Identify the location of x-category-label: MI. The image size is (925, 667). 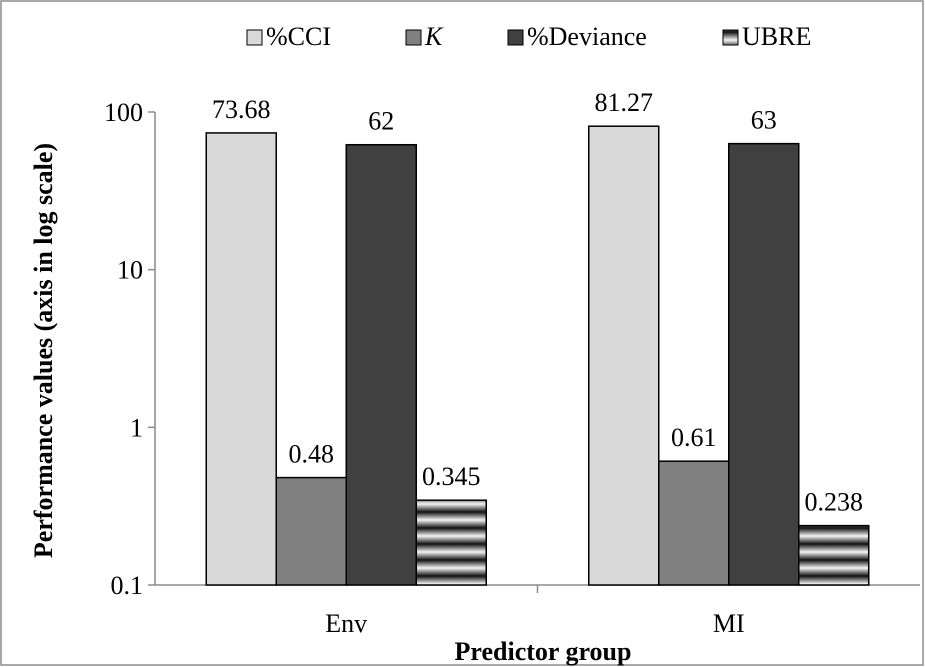
(729, 623).